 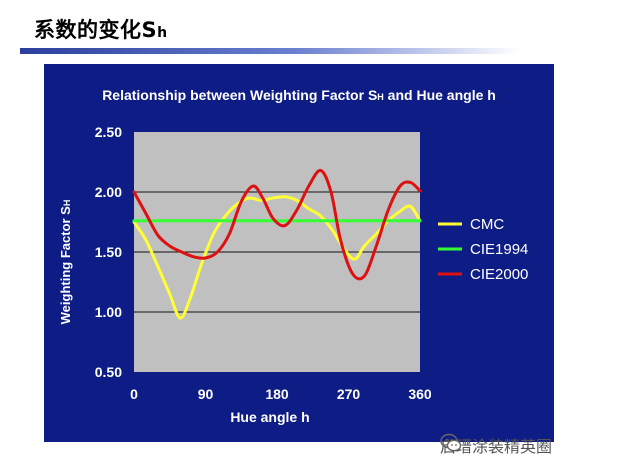 What do you see at coordinates (96, 30) in the screenshot?
I see `slide-title-main: 系数的变化S` at bounding box center [96, 30].